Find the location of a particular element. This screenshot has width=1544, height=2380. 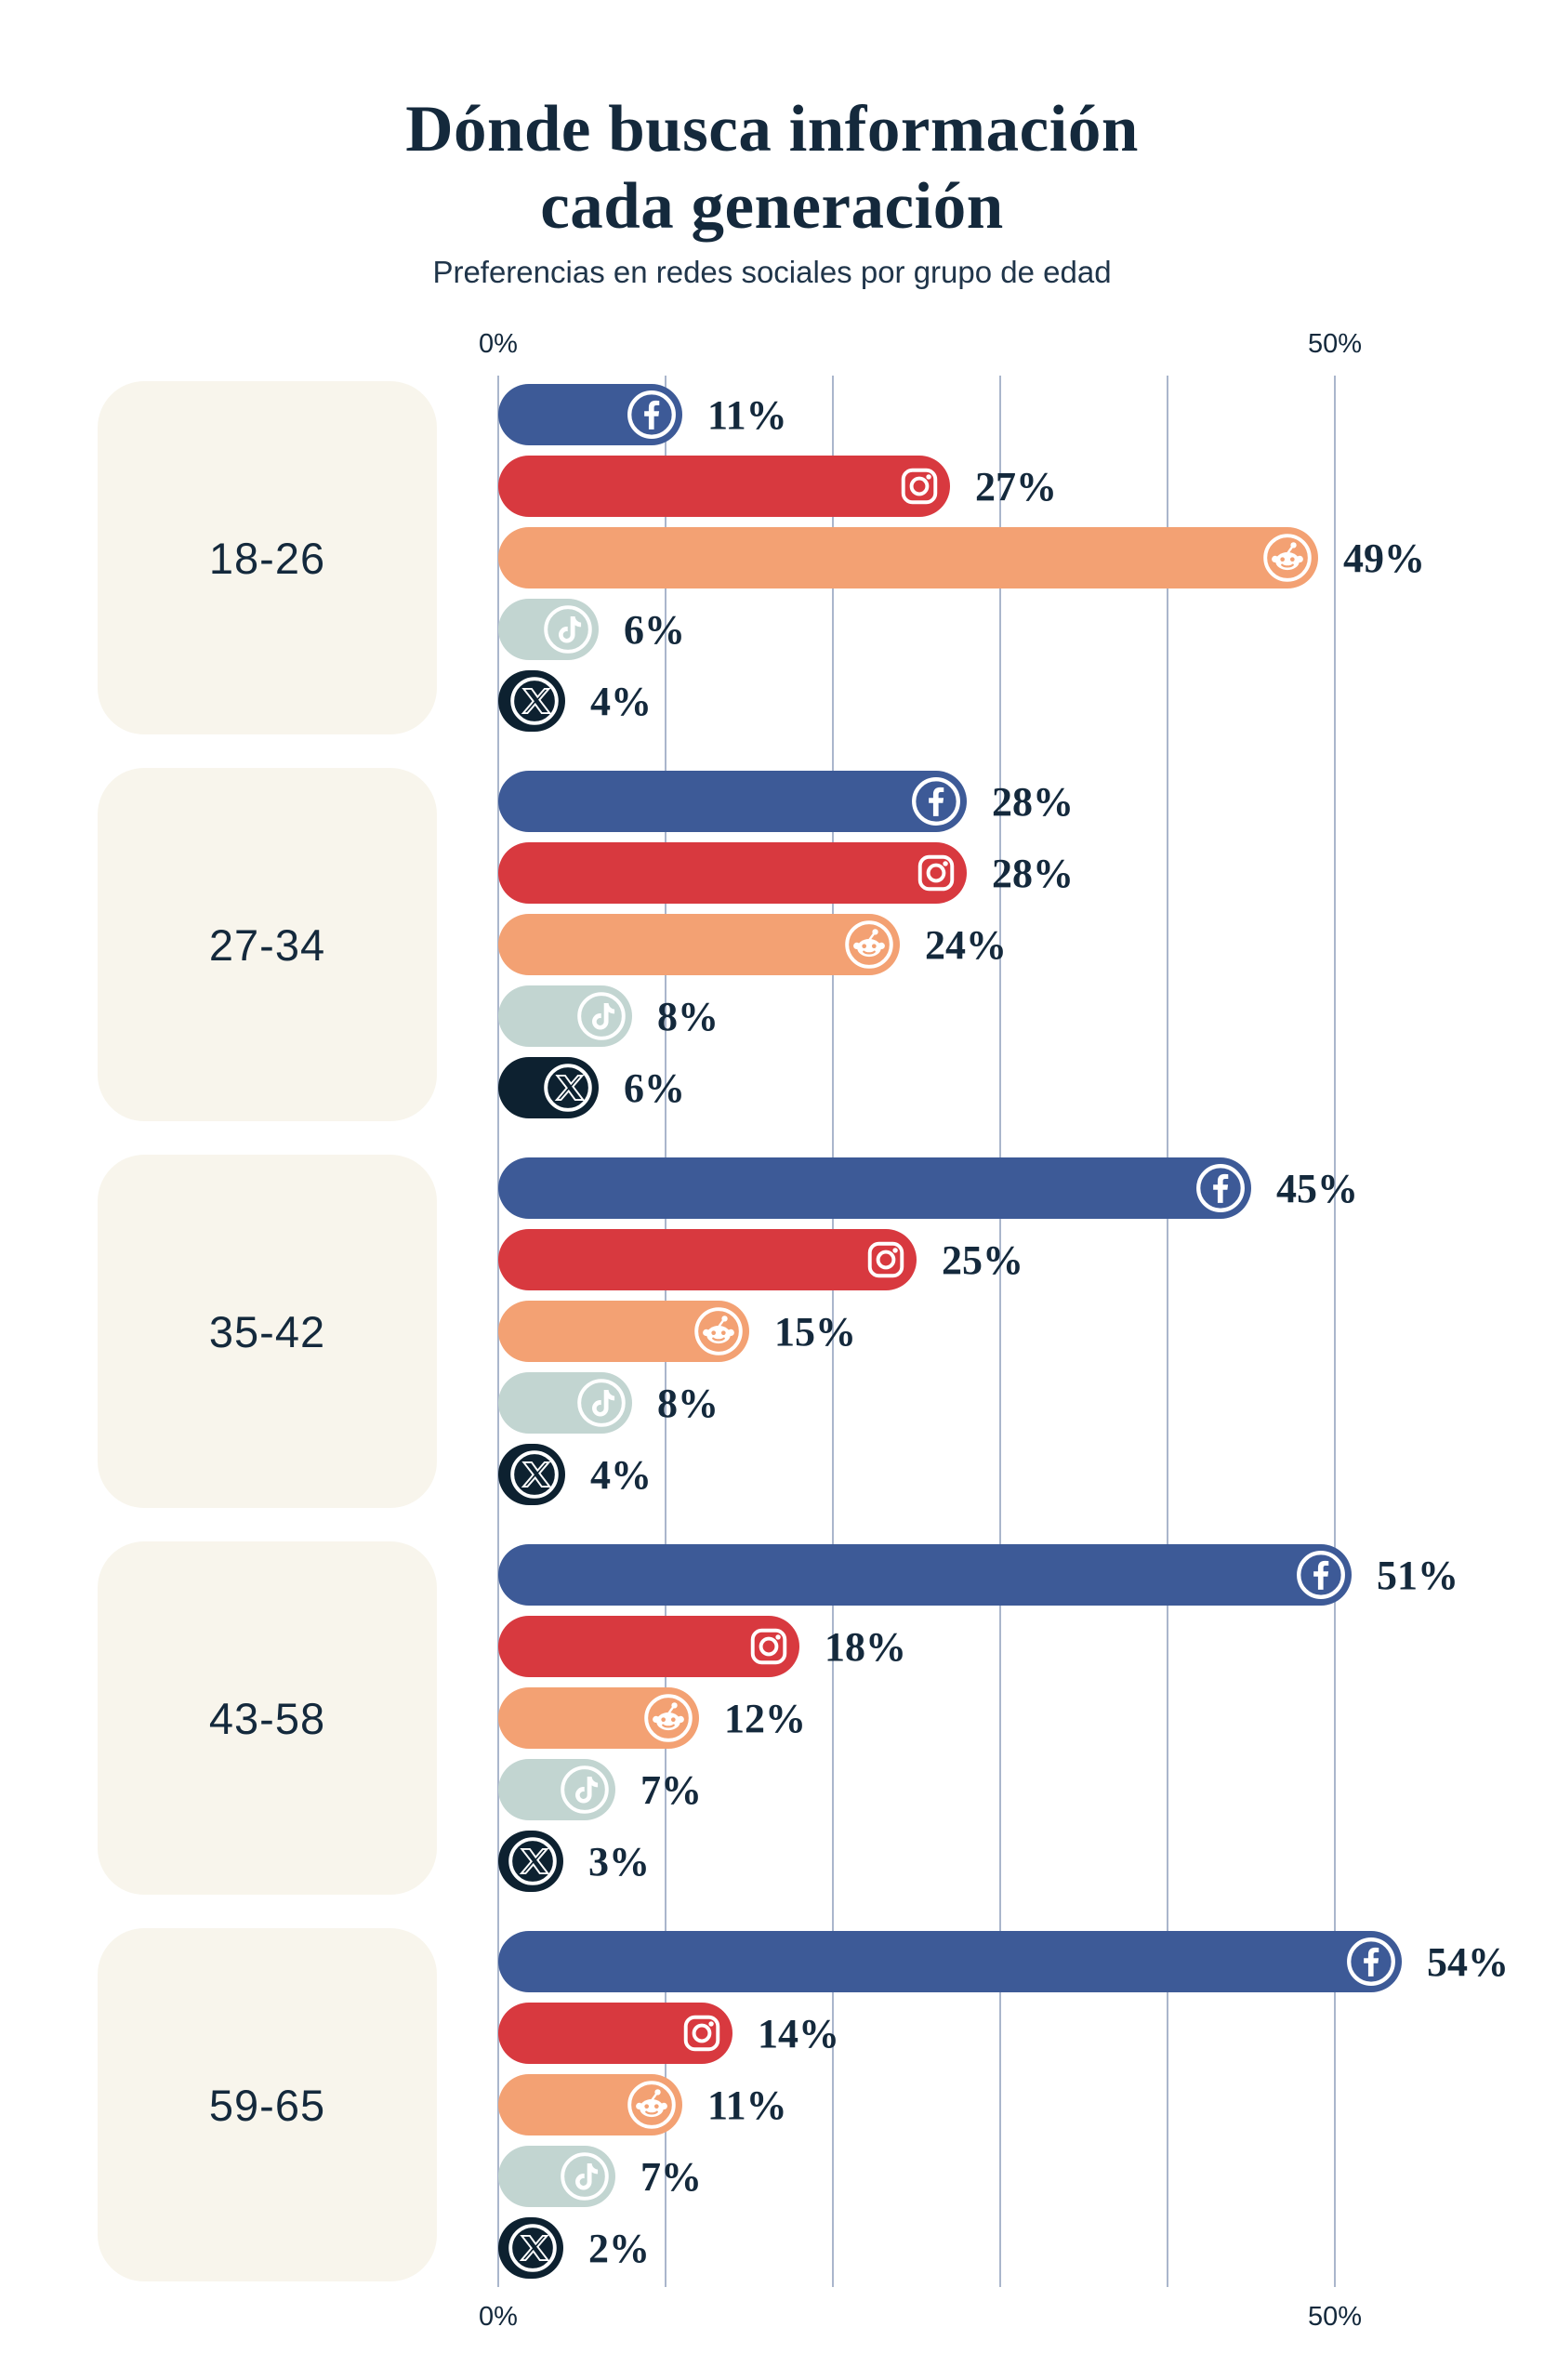

value-label: 27% is located at coordinates (1016, 486).